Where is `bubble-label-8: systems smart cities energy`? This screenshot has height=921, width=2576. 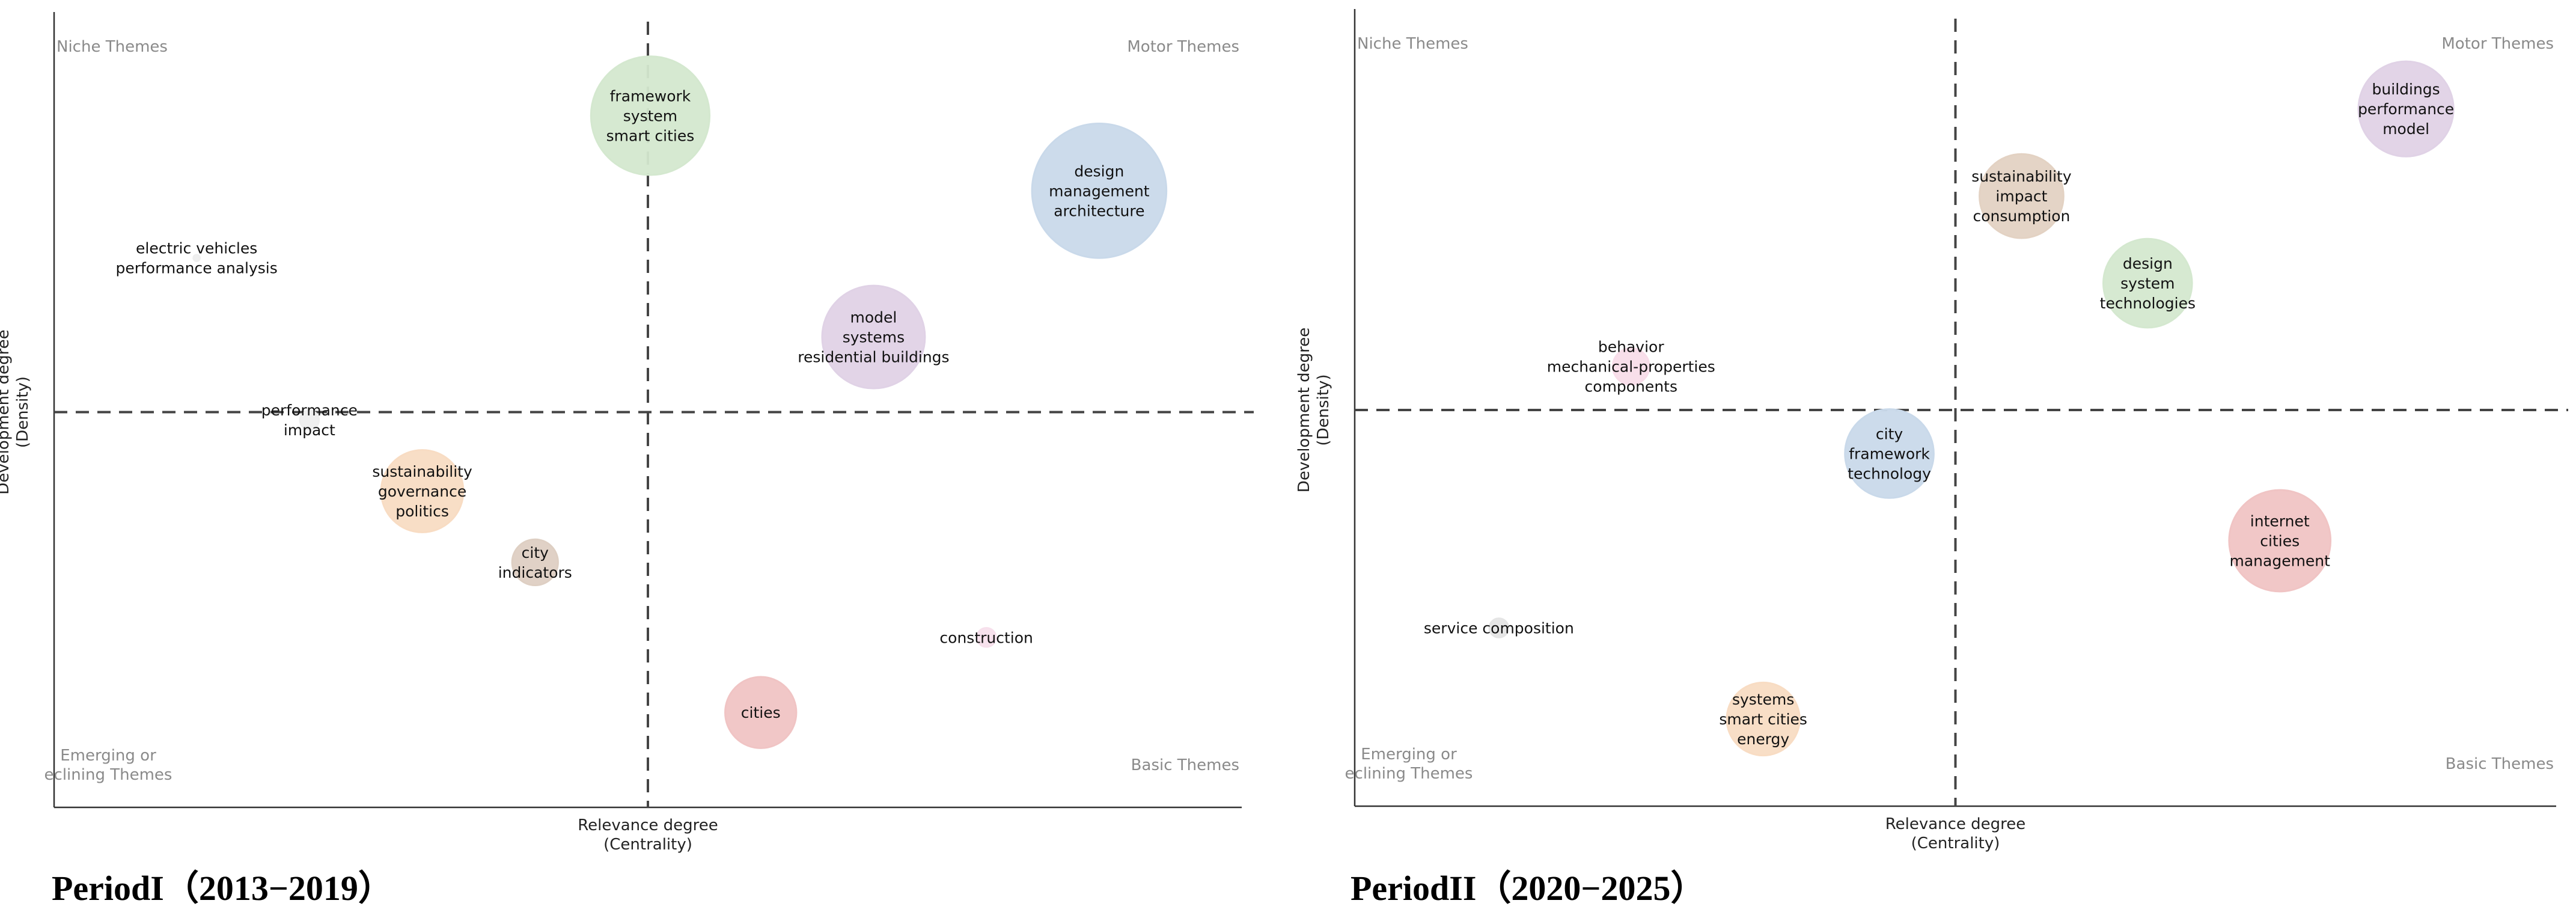 bubble-label-8: systems smart cities energy is located at coordinates (1763, 719).